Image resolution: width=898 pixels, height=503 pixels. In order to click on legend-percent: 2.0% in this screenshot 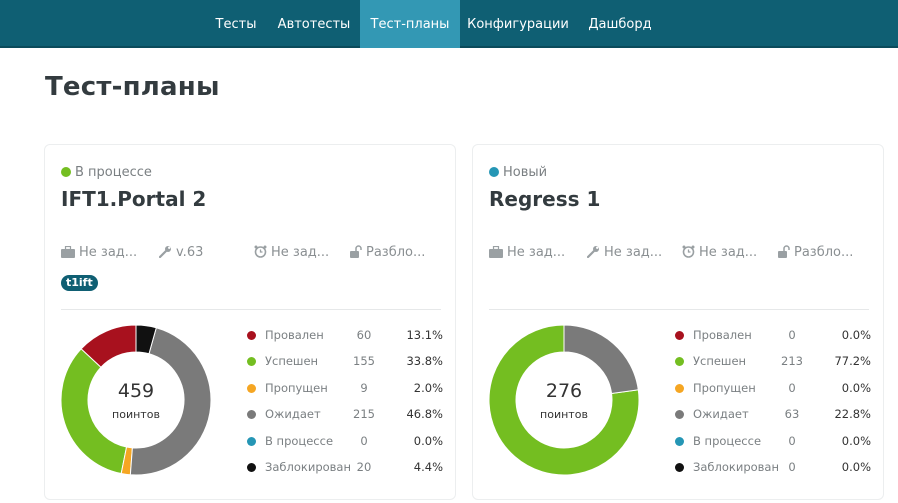, I will do `click(428, 388)`.